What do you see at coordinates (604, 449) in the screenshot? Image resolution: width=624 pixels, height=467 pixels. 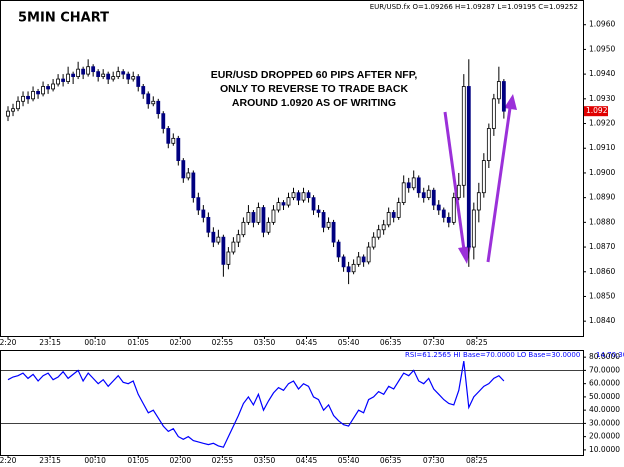 I see `y-tick-label: 10.0000` at bounding box center [604, 449].